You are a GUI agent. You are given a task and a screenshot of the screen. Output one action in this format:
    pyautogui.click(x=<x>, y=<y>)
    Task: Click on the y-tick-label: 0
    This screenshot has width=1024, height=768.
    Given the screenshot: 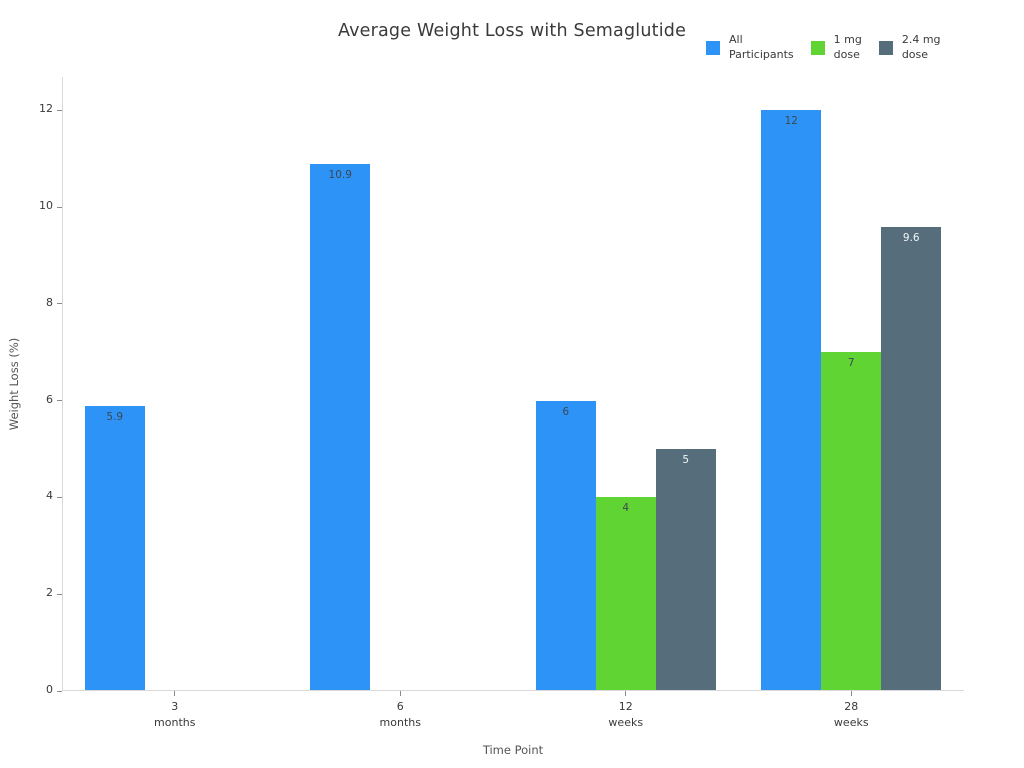 What is the action you would take?
    pyautogui.click(x=49, y=689)
    